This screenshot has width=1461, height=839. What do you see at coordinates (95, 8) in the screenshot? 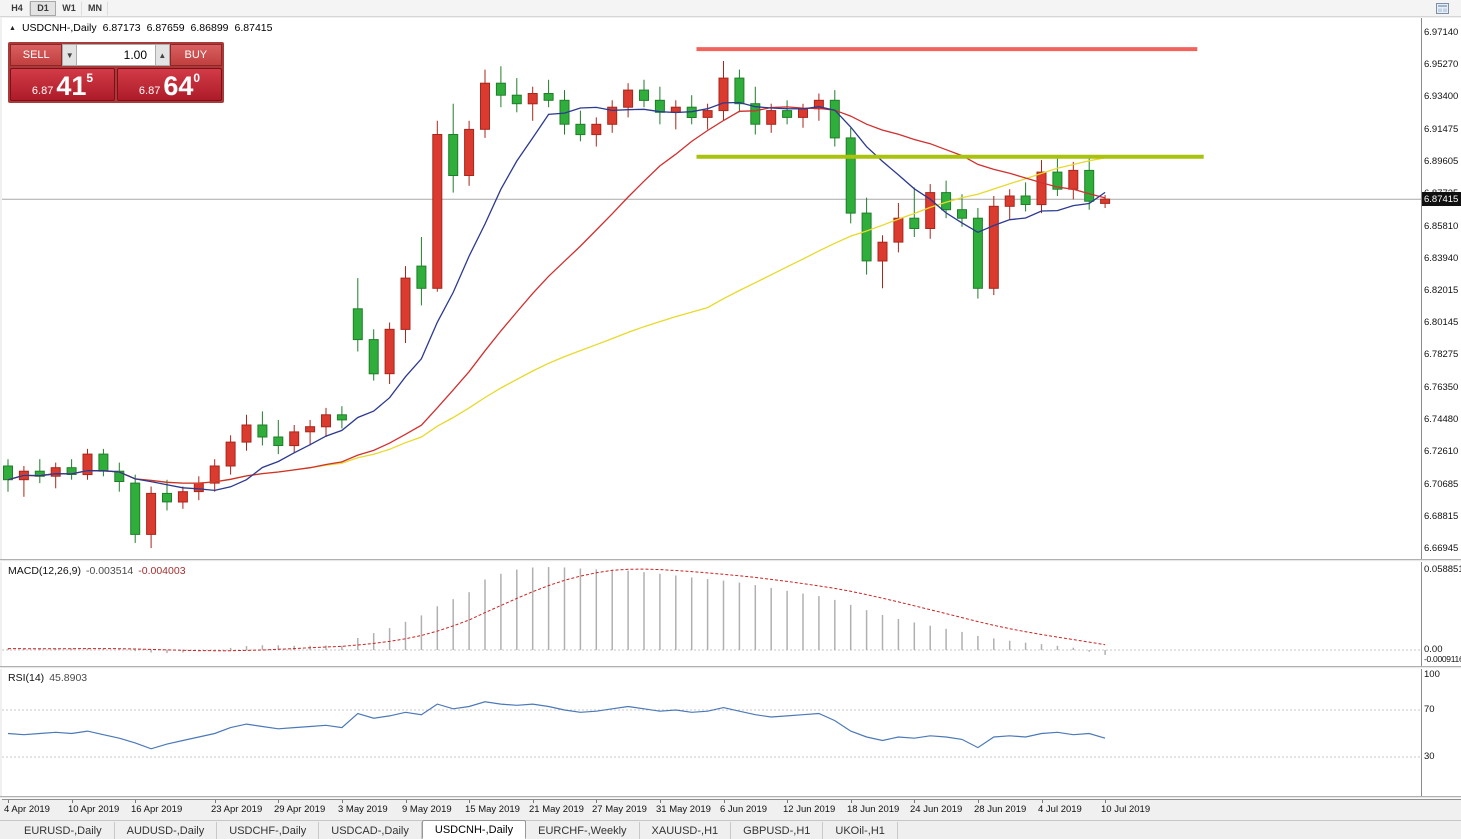
I see `timeframe-button-mn: MN` at bounding box center [95, 8].